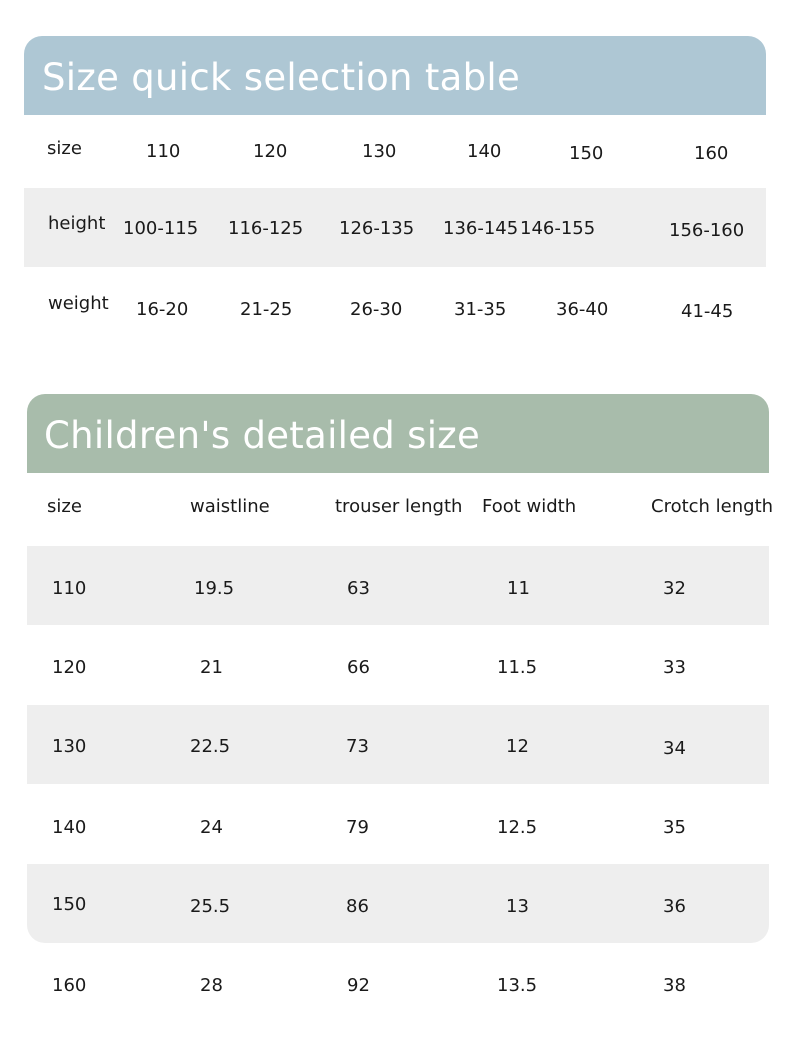  I want to click on table-cell: 24, so click(211, 827).